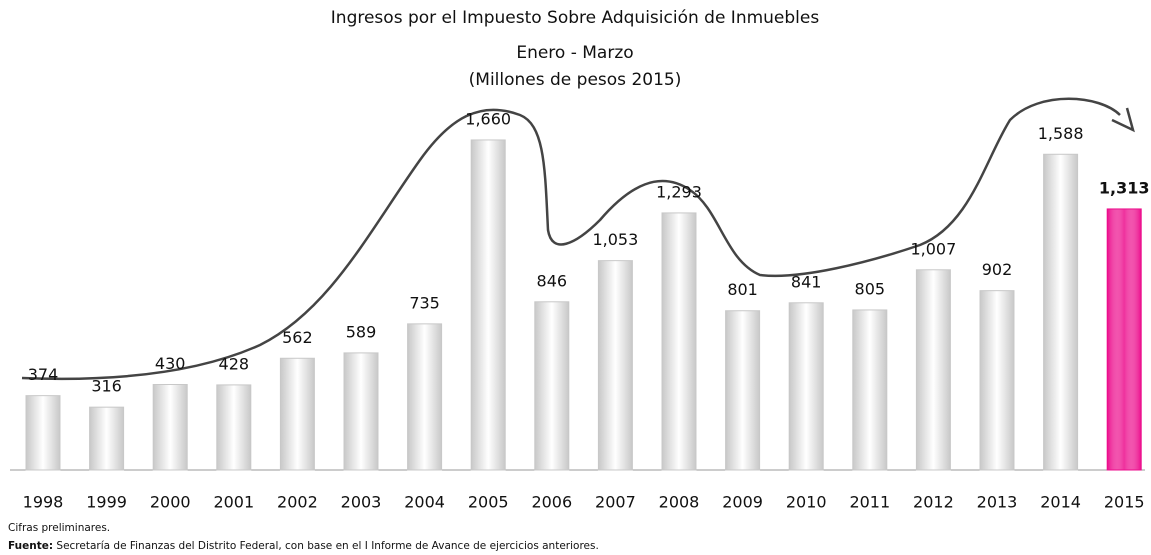  Describe the element at coordinates (742, 502) in the screenshot. I see `x-tick-label: 2009` at that location.